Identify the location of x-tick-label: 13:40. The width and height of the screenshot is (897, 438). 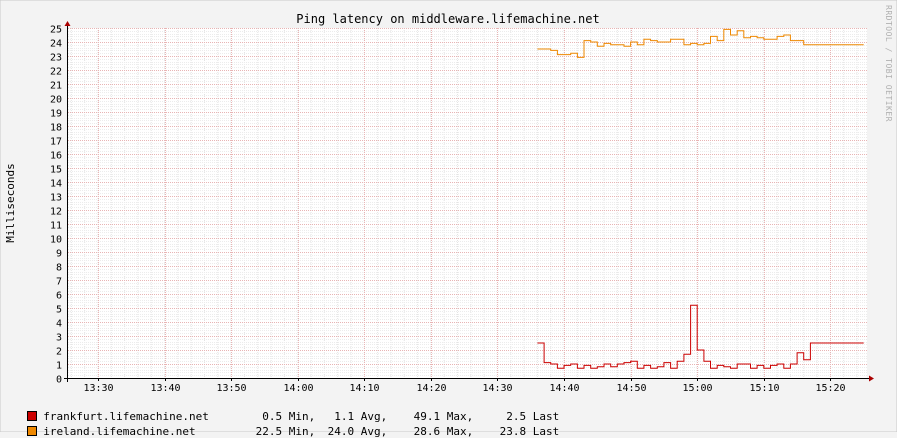
(165, 388).